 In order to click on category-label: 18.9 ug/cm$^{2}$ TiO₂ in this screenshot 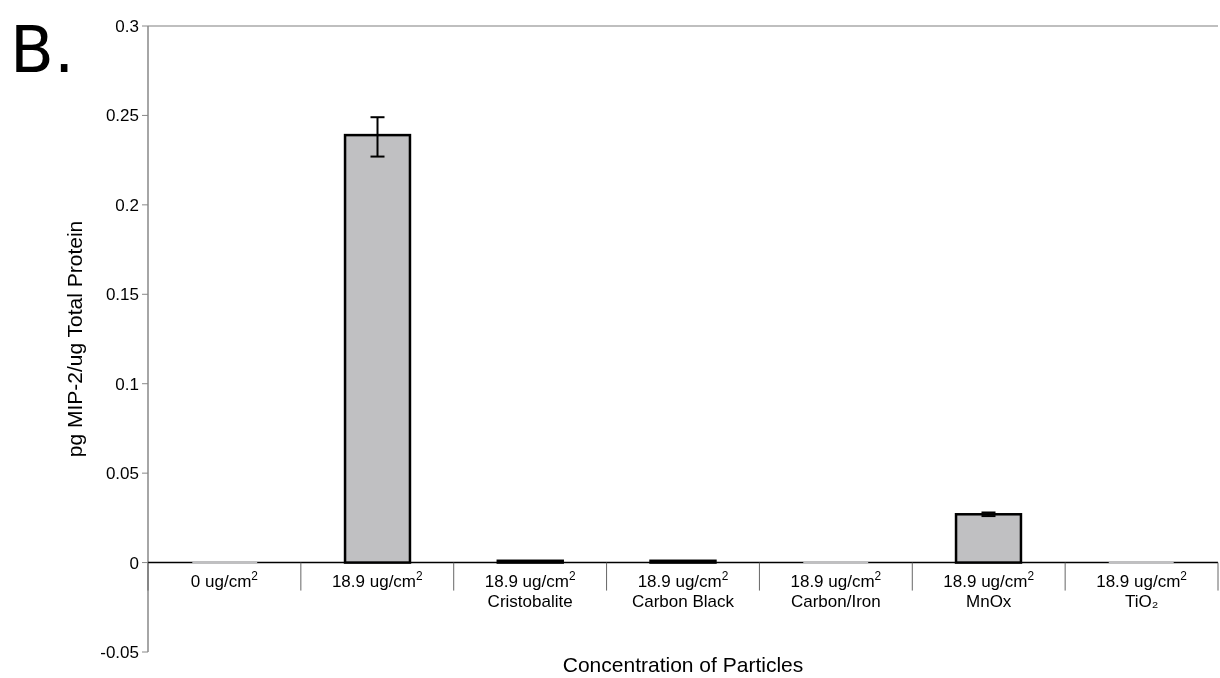, I will do `click(1141, 589)`.